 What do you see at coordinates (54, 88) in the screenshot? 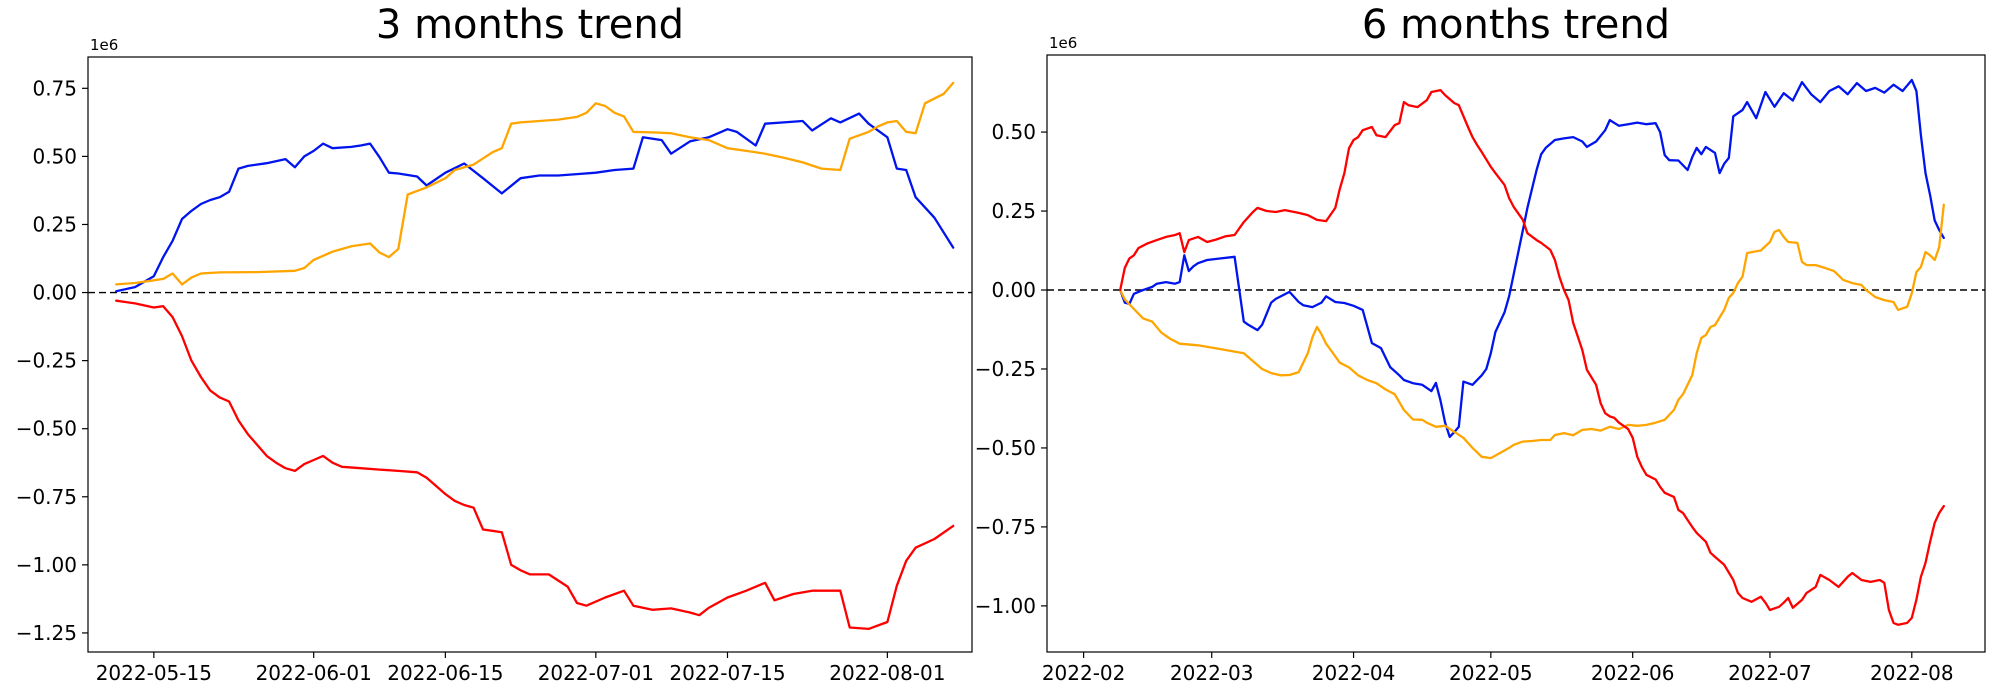
I see `y-tick-label: 0.75` at bounding box center [54, 88].